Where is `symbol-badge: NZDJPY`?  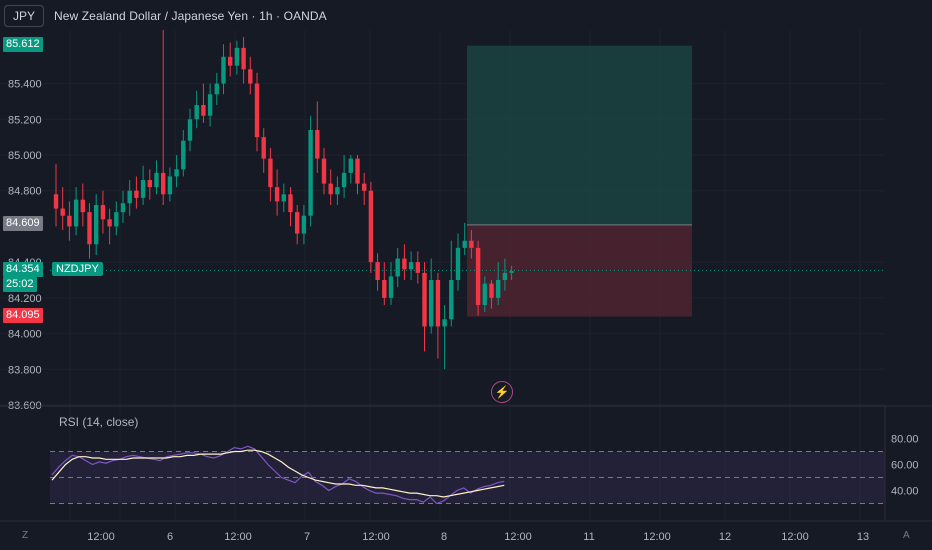 symbol-badge: NZDJPY is located at coordinates (77, 269).